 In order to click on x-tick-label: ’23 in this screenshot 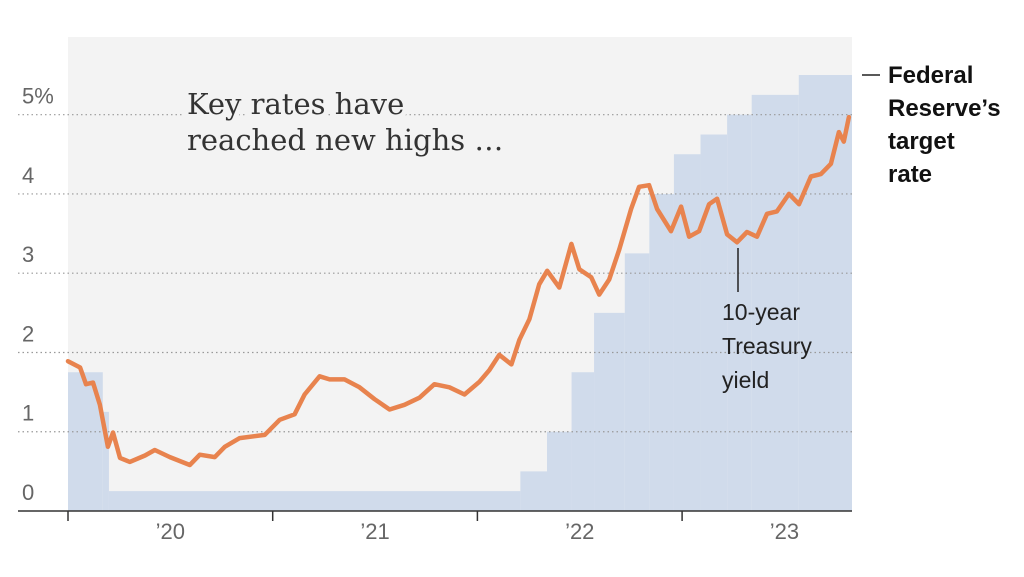, I will do `click(784, 531)`.